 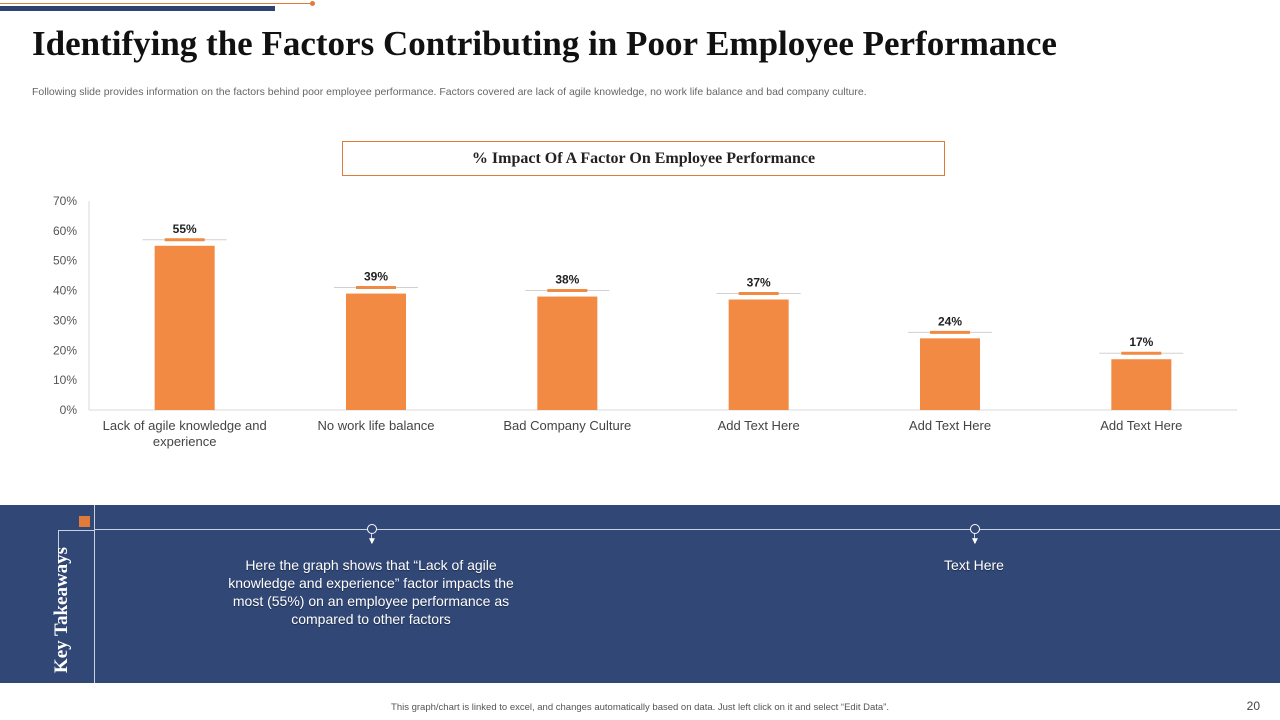 I want to click on data-label: 55%, so click(x=185, y=229).